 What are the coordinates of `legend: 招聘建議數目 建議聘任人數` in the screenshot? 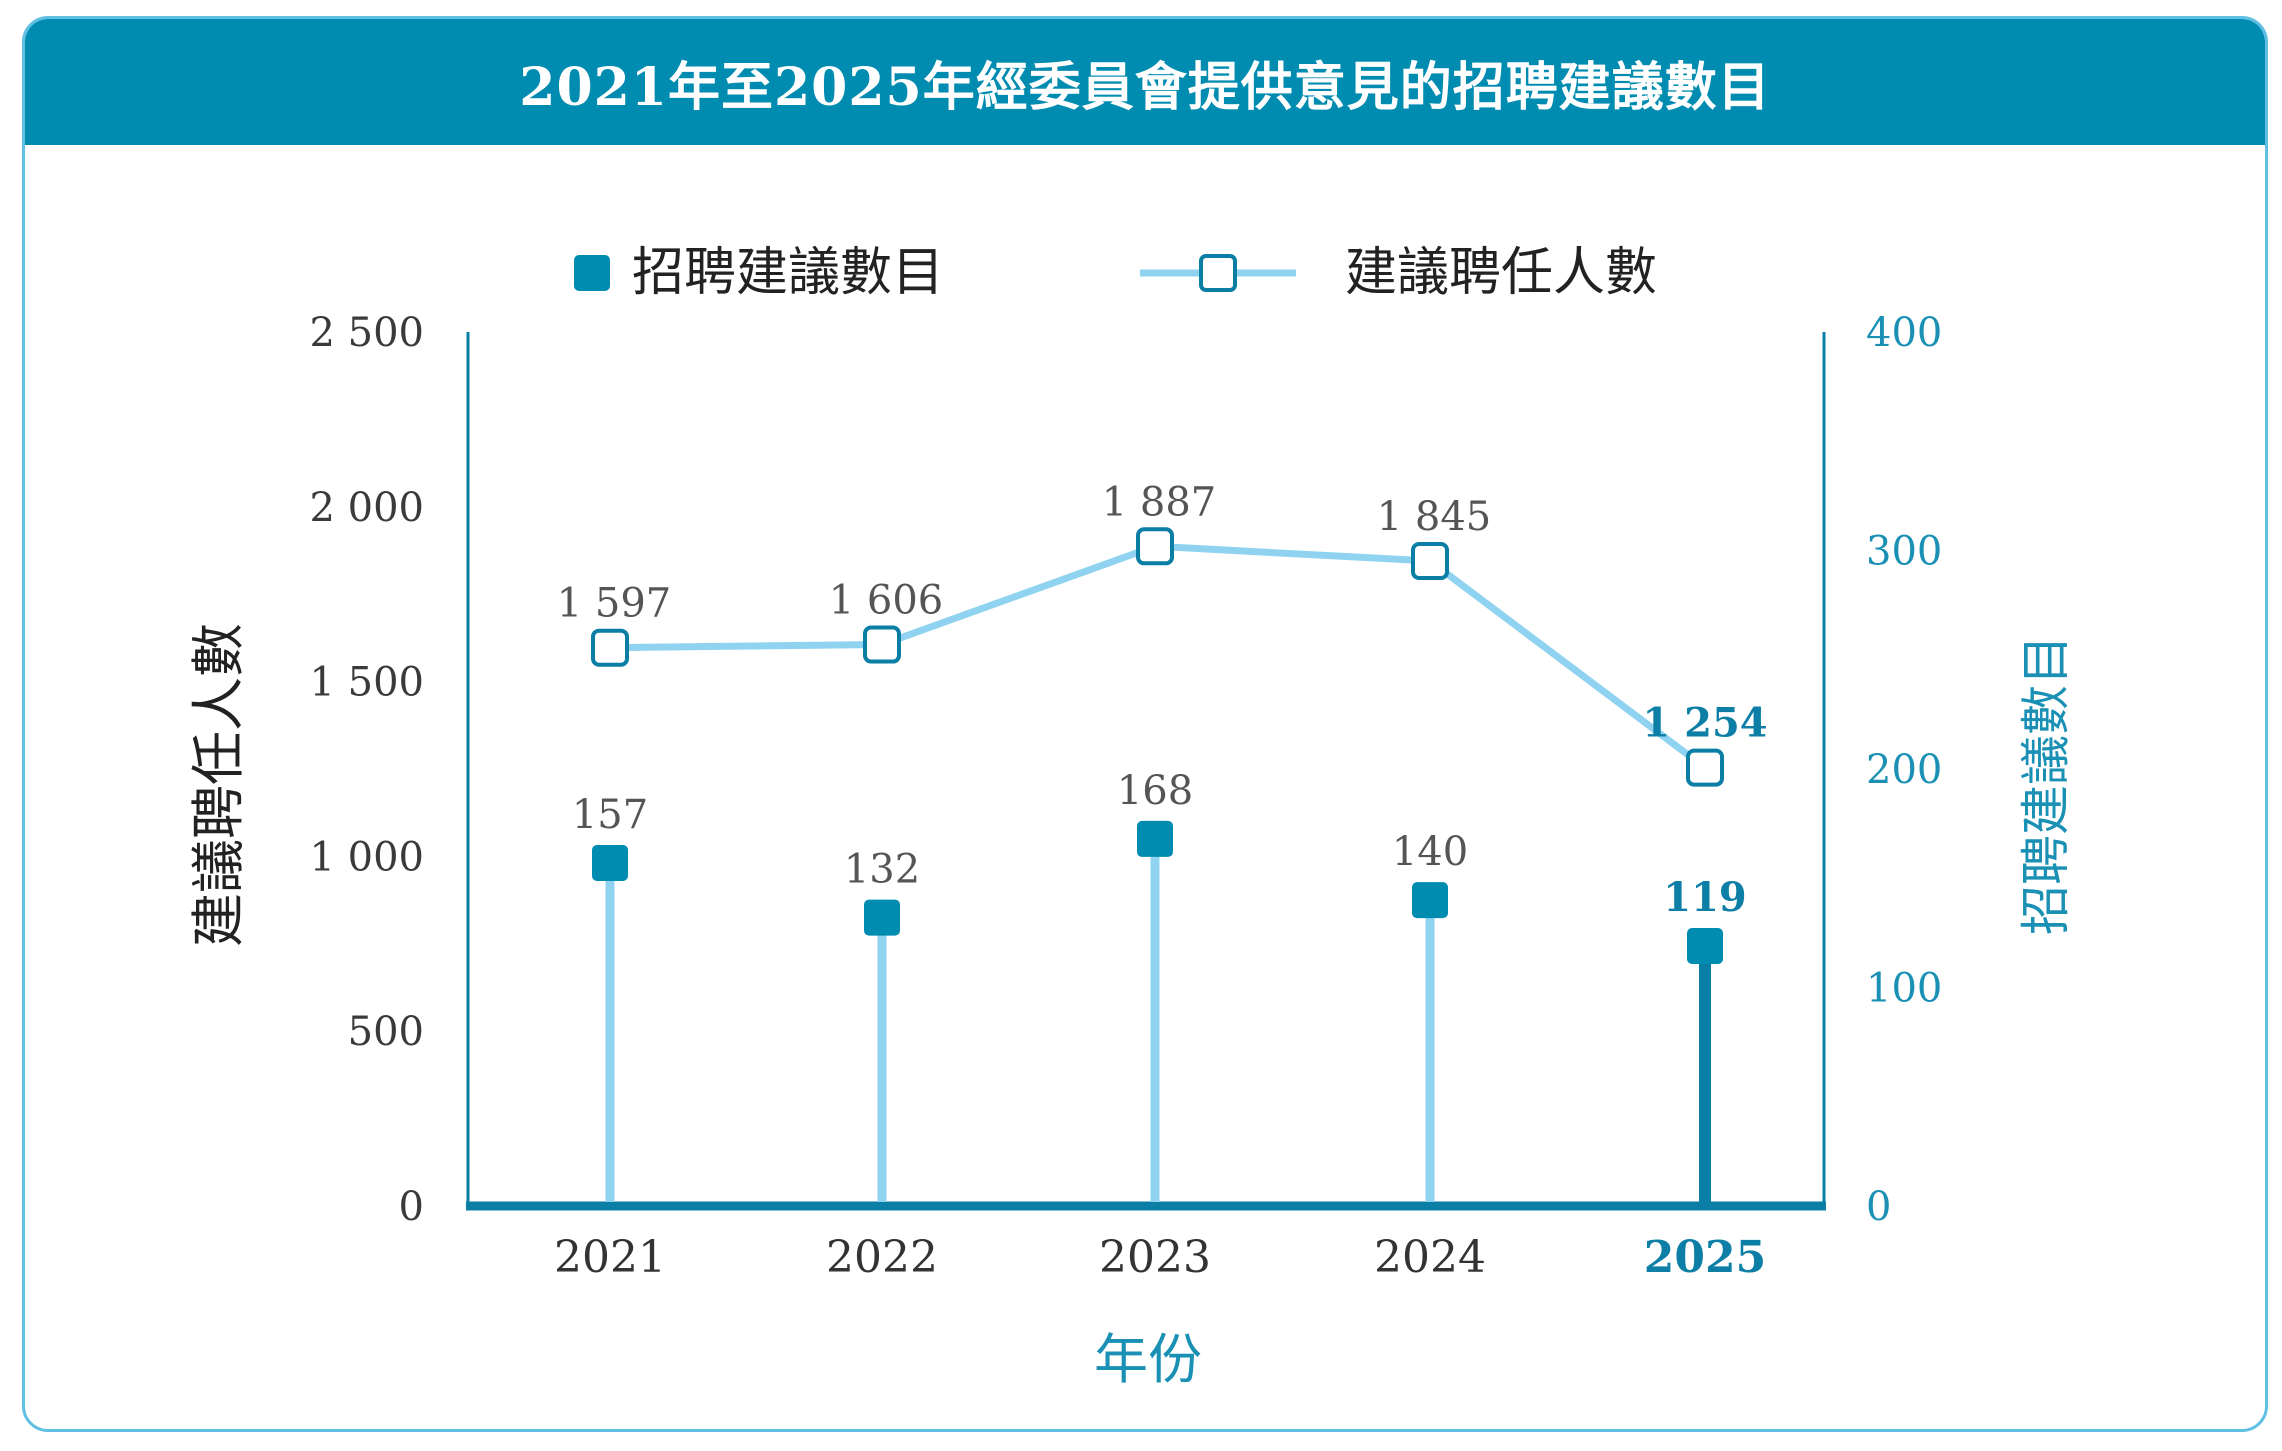 It's located at (1115, 273).